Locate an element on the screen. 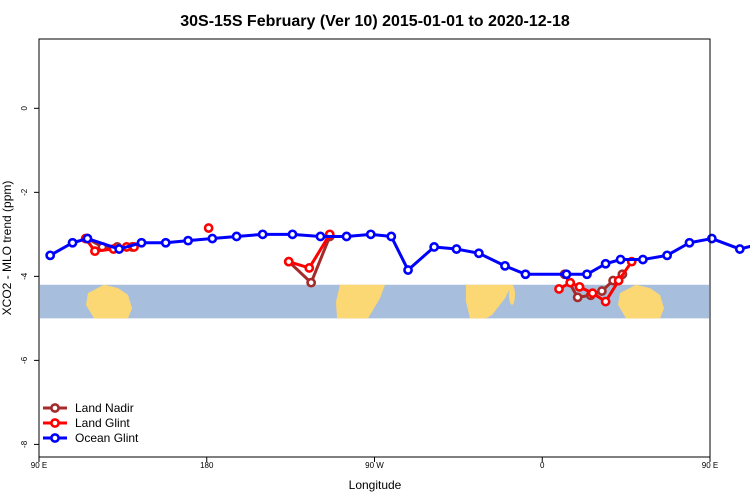 Image resolution: width=750 pixels, height=500 pixels. legend-item-land-glint: Land Glint is located at coordinates (86, 423).